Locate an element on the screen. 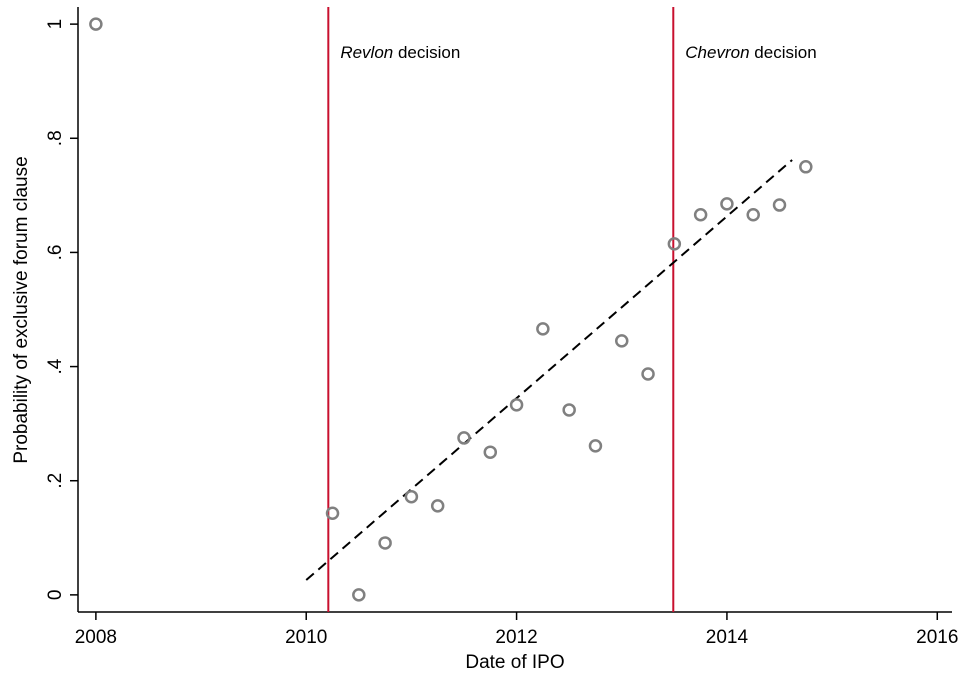 Image resolution: width=971 pixels, height=679 pixels. x-tick-label: 2012 is located at coordinates (516, 637).